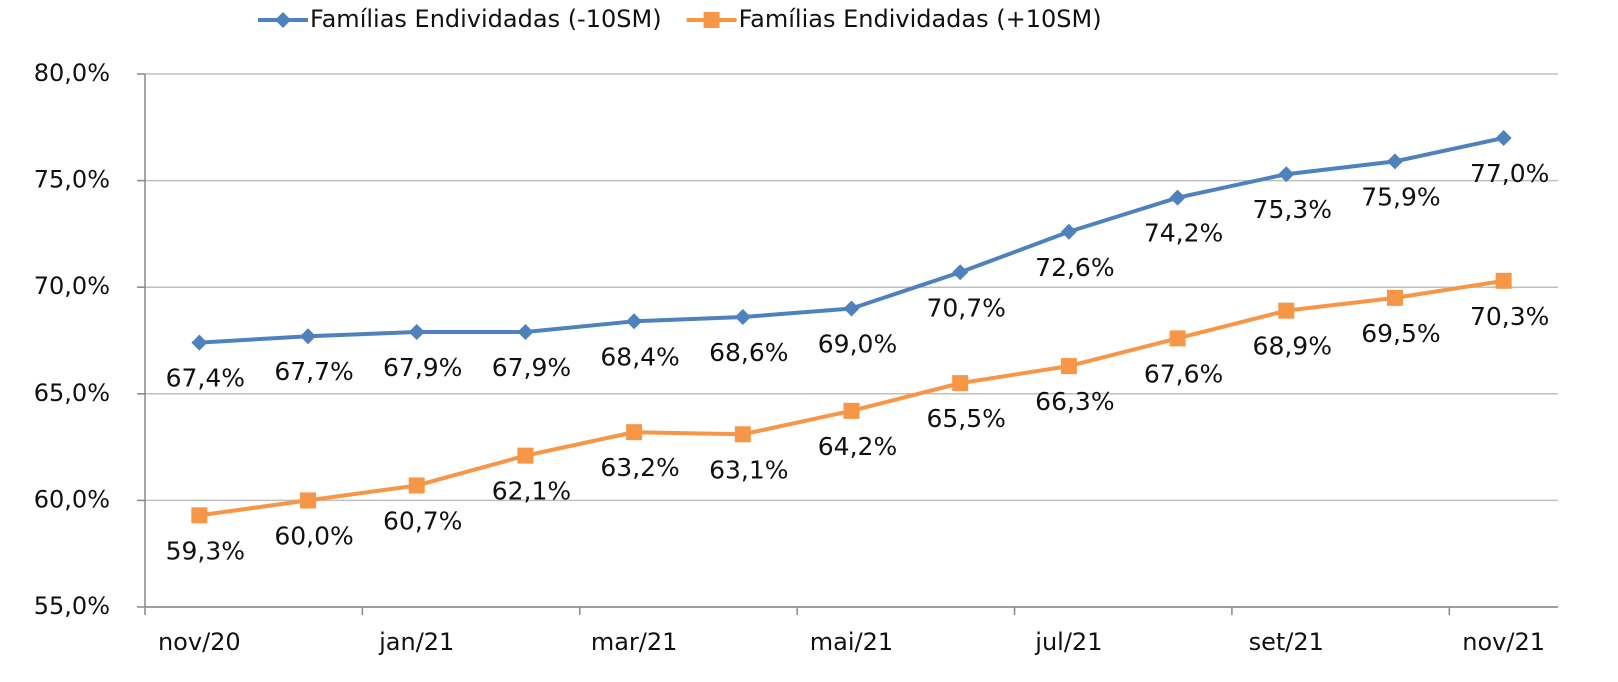 This screenshot has width=1618, height=682. Describe the element at coordinates (422, 520) in the screenshot. I see `data-label: 60,7%` at that location.